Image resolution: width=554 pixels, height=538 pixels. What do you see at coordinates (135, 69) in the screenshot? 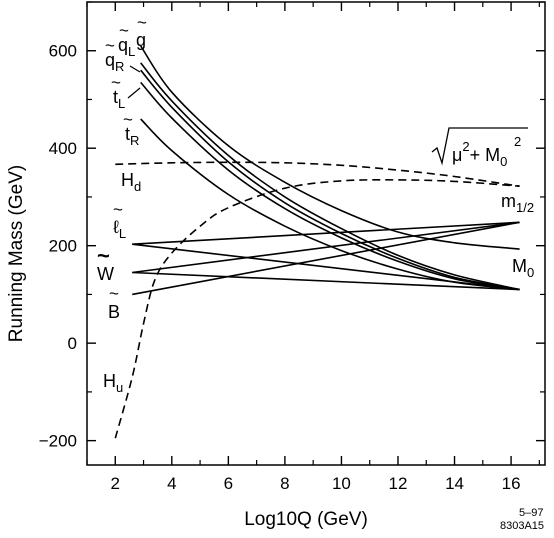
I see `leader-squark-right` at bounding box center [135, 69].